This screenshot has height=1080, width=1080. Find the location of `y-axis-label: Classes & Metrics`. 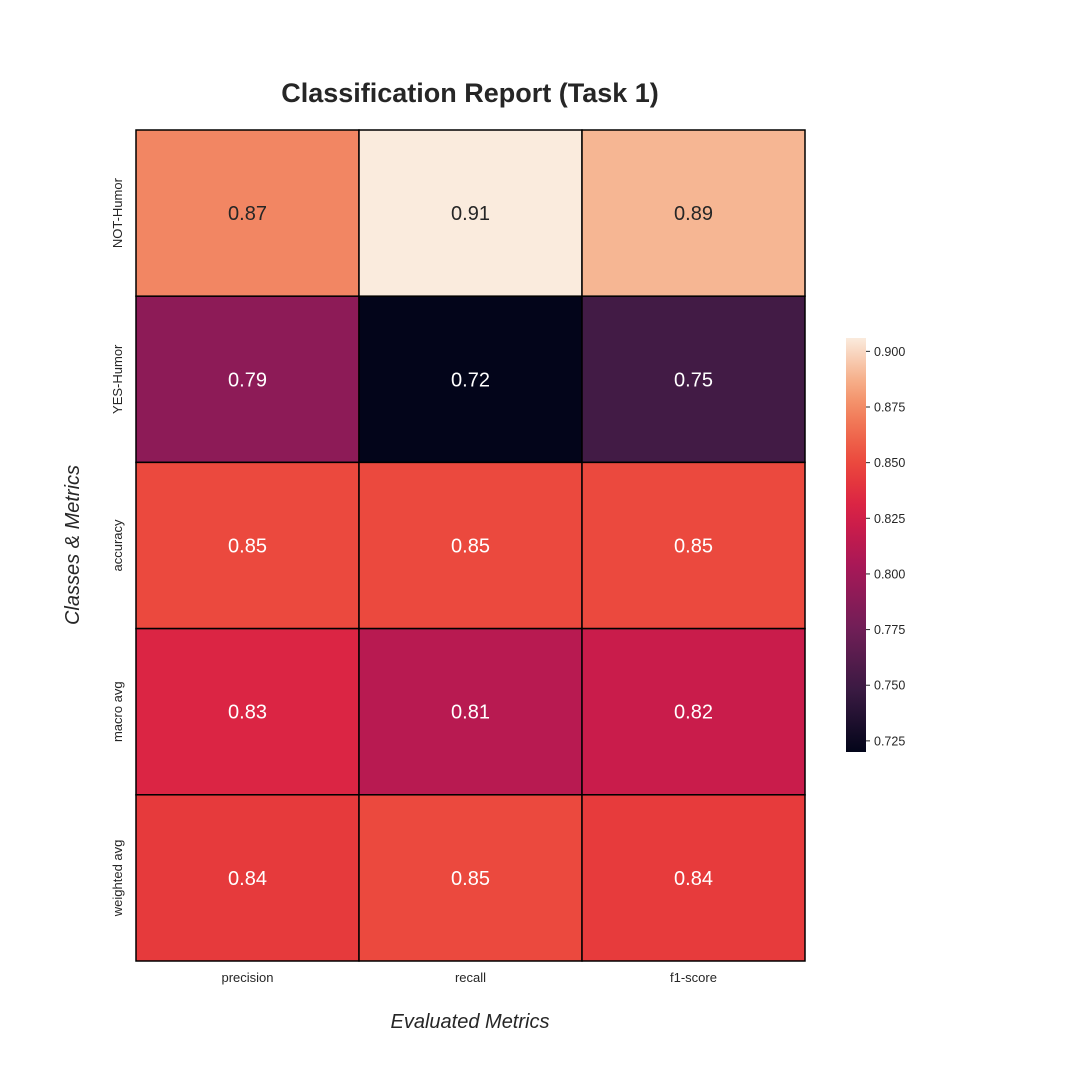

y-axis-label: Classes & Metrics is located at coordinates (73, 545).